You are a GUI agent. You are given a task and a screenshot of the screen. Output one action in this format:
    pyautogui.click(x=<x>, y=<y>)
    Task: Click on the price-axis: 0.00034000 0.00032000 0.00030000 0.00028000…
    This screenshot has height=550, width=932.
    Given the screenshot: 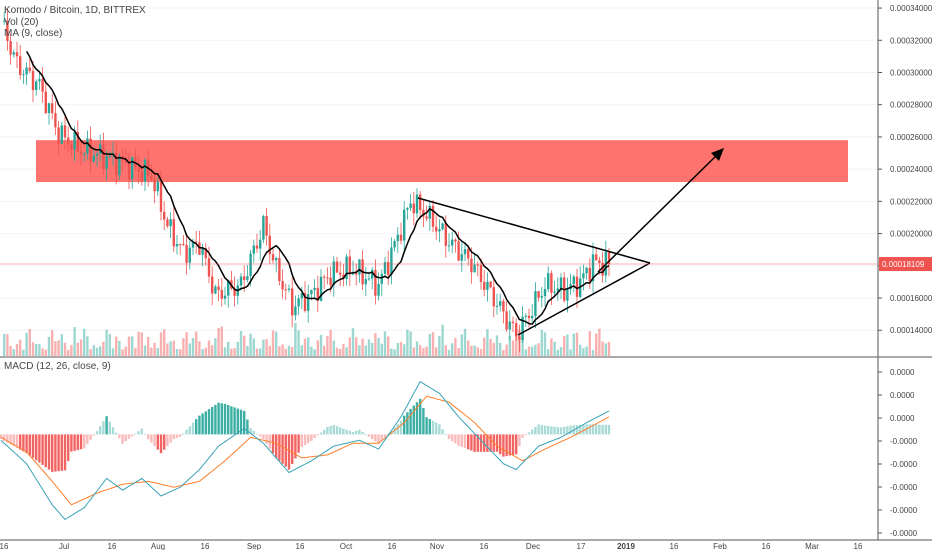 What is the action you would take?
    pyautogui.click(x=905, y=169)
    